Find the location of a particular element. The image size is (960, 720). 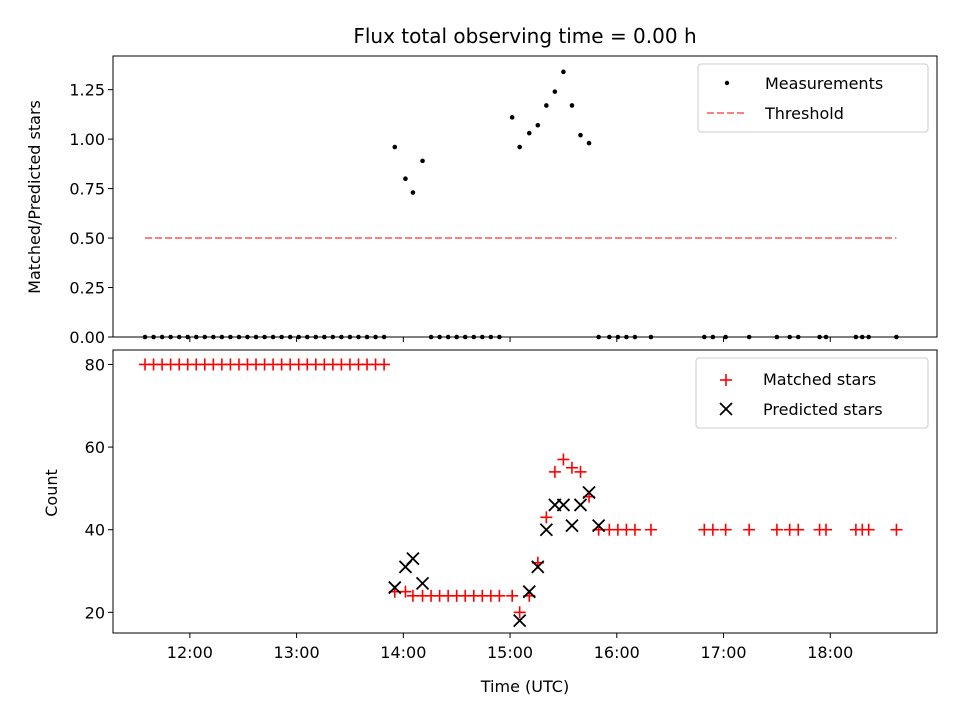

bottom-x-tick-label: 15:00 is located at coordinates (510, 652).